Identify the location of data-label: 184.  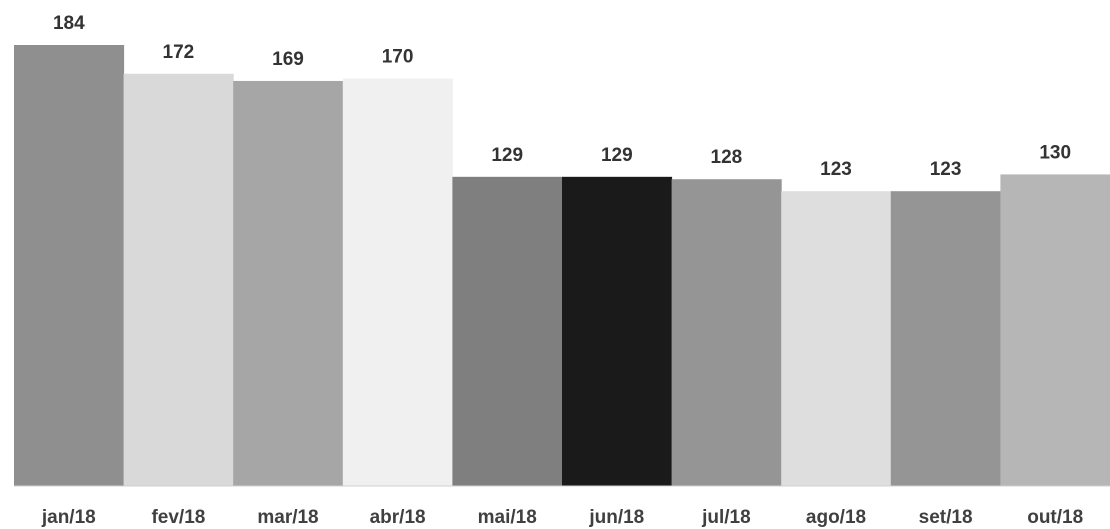
(69, 23).